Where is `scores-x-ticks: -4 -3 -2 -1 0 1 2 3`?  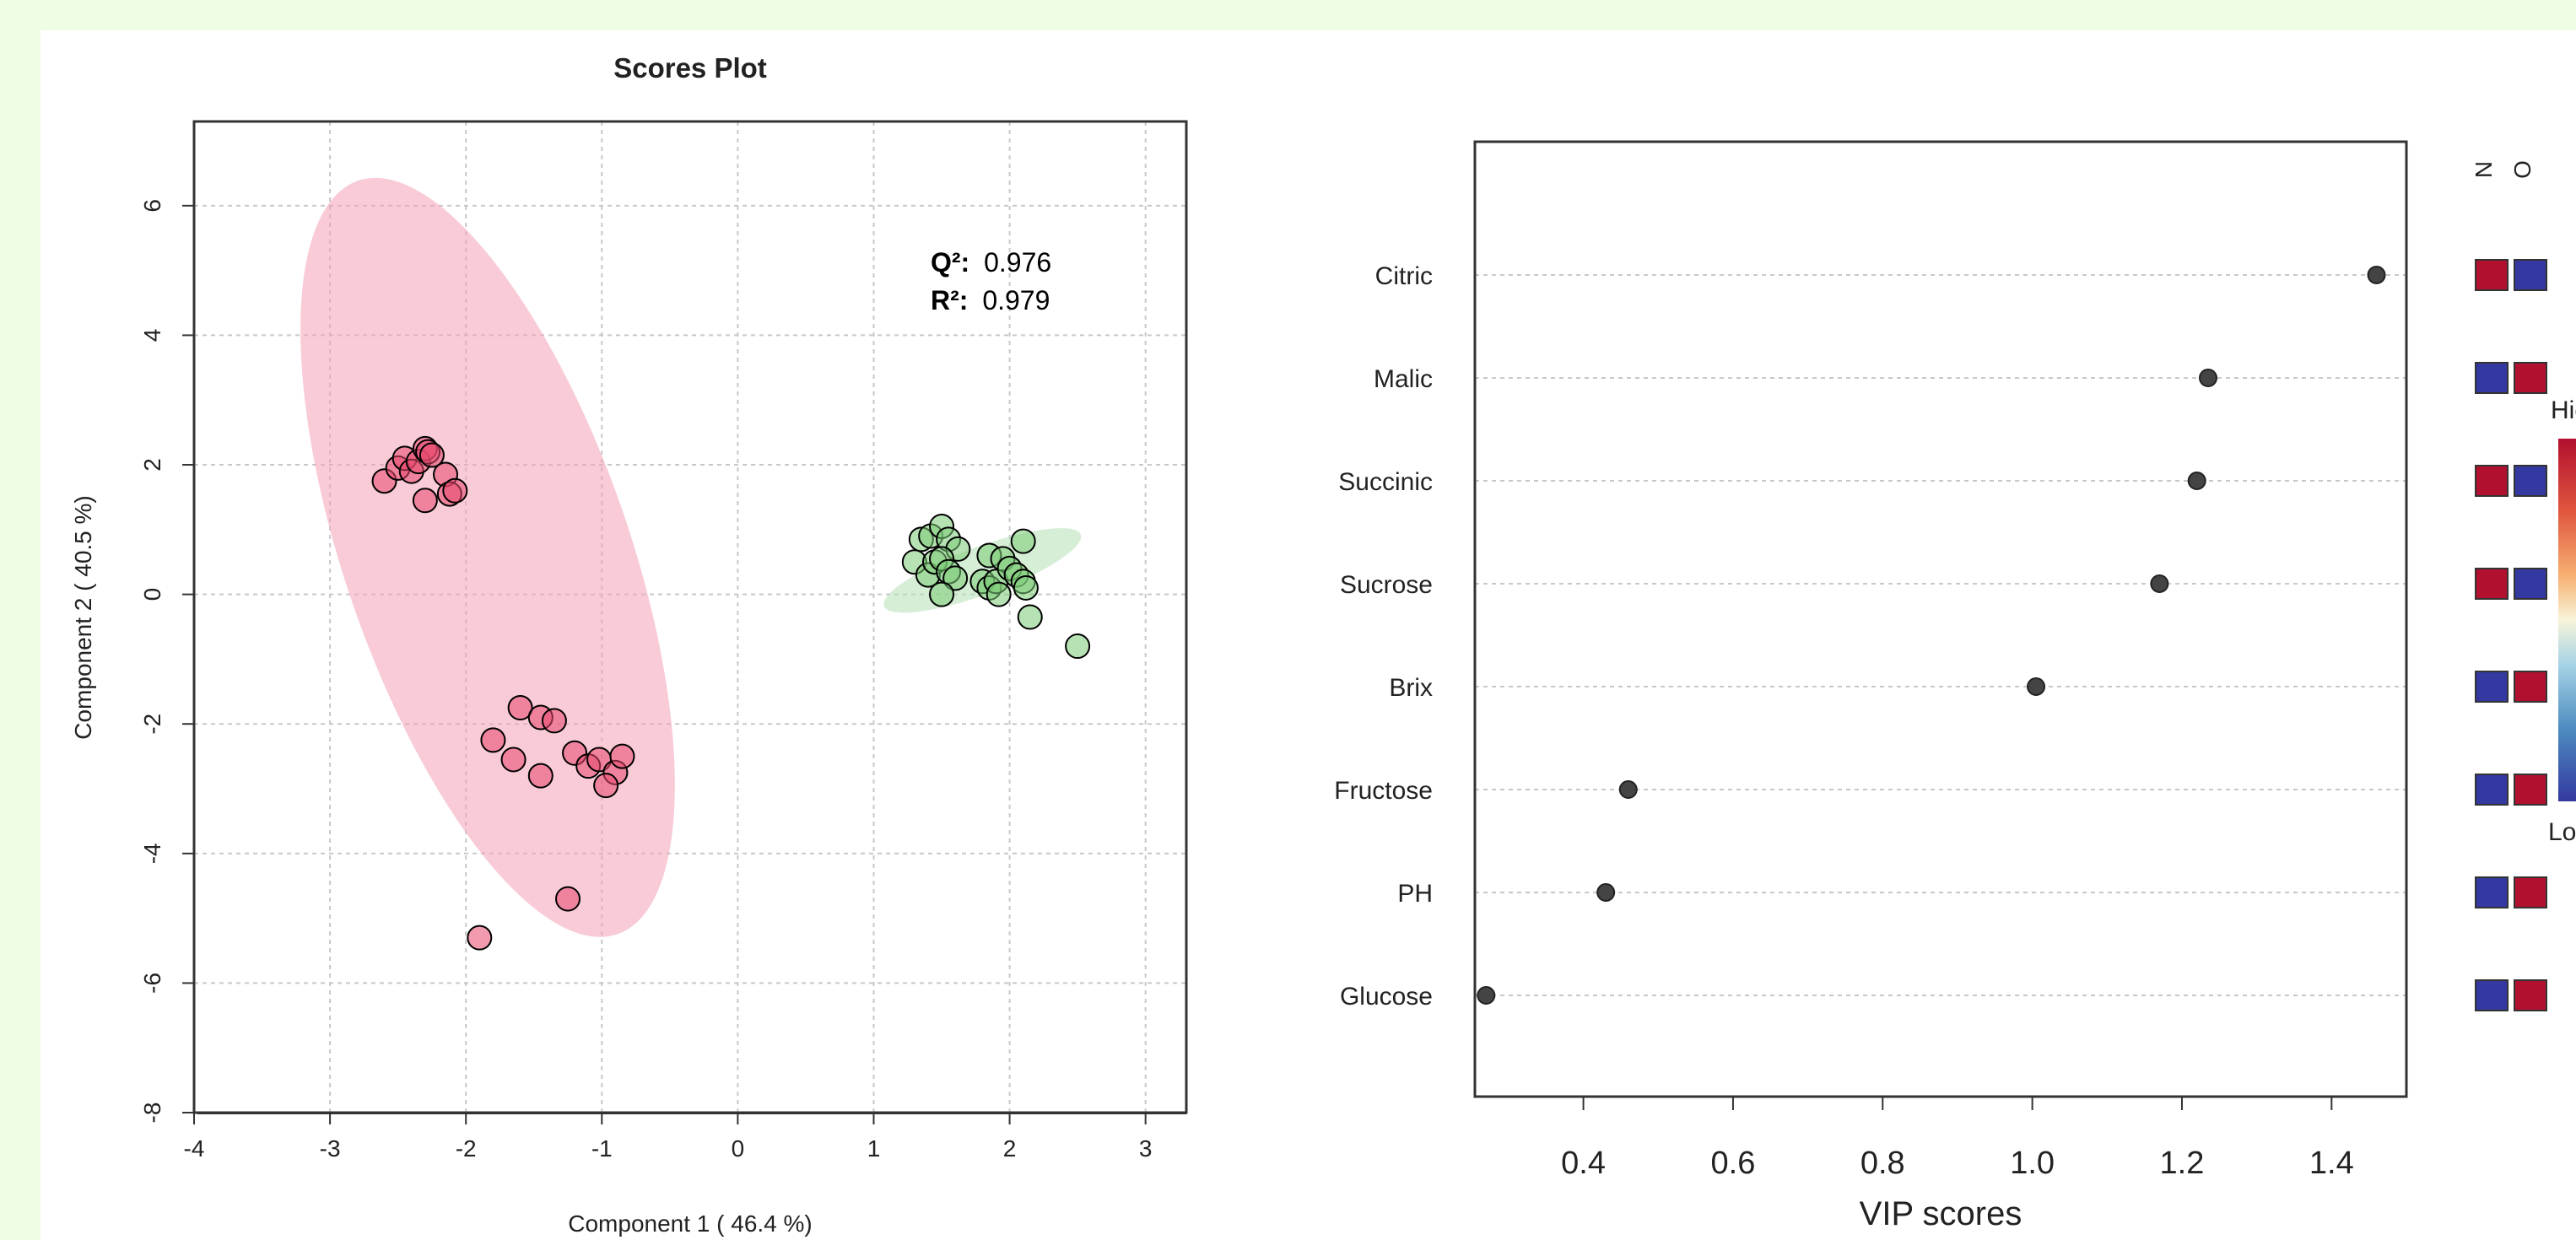
scores-x-ticks: -4 -3 -2 -1 0 1 2 3 is located at coordinates (668, 1138).